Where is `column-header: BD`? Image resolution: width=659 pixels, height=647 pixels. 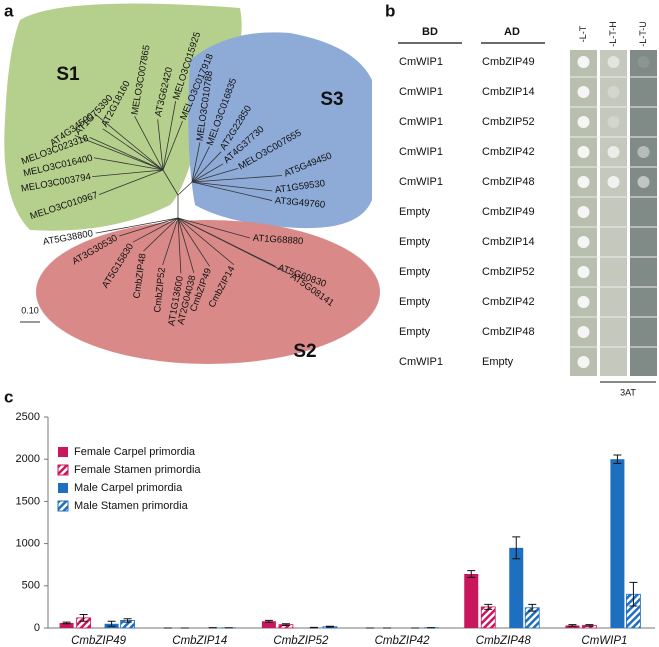
column-header: BD is located at coordinates (430, 32).